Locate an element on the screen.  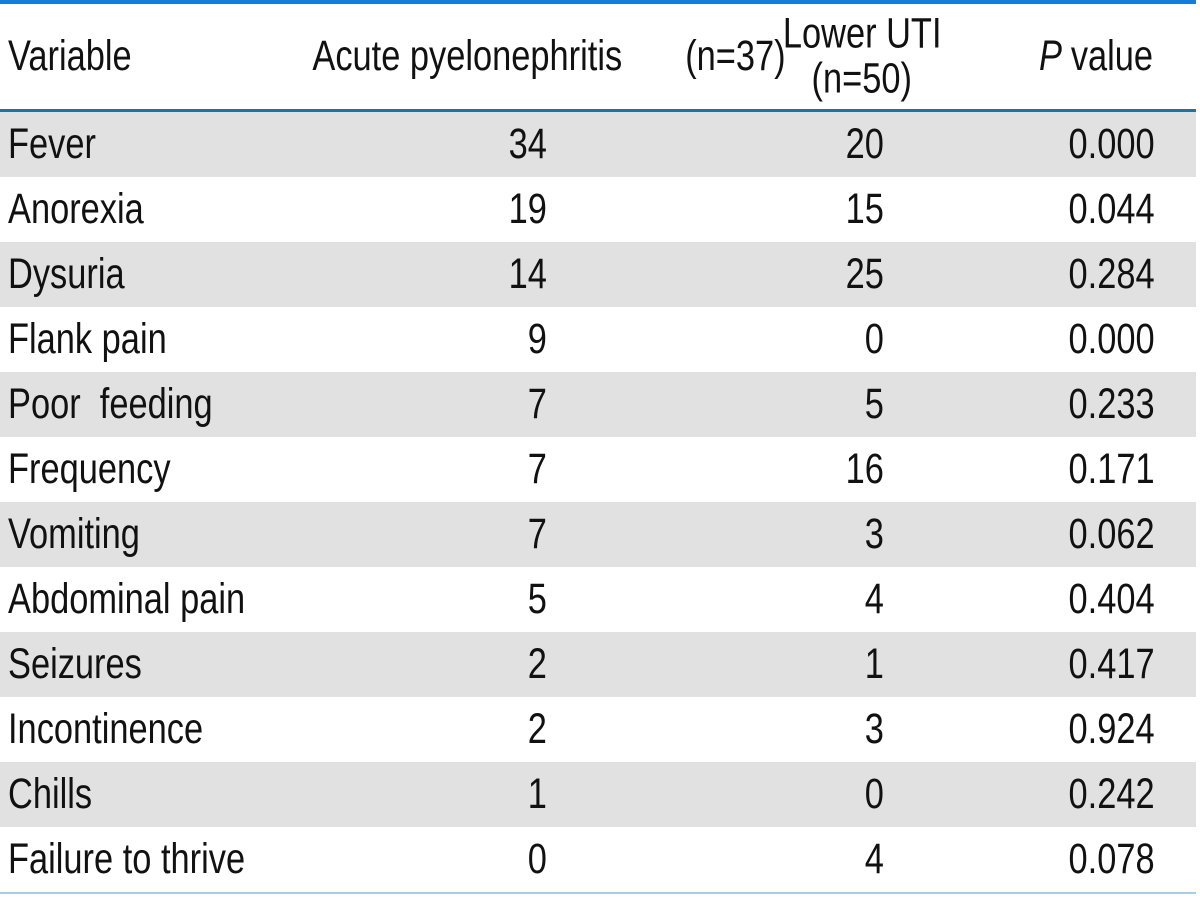
apn-count: 14 is located at coordinates (527, 274).